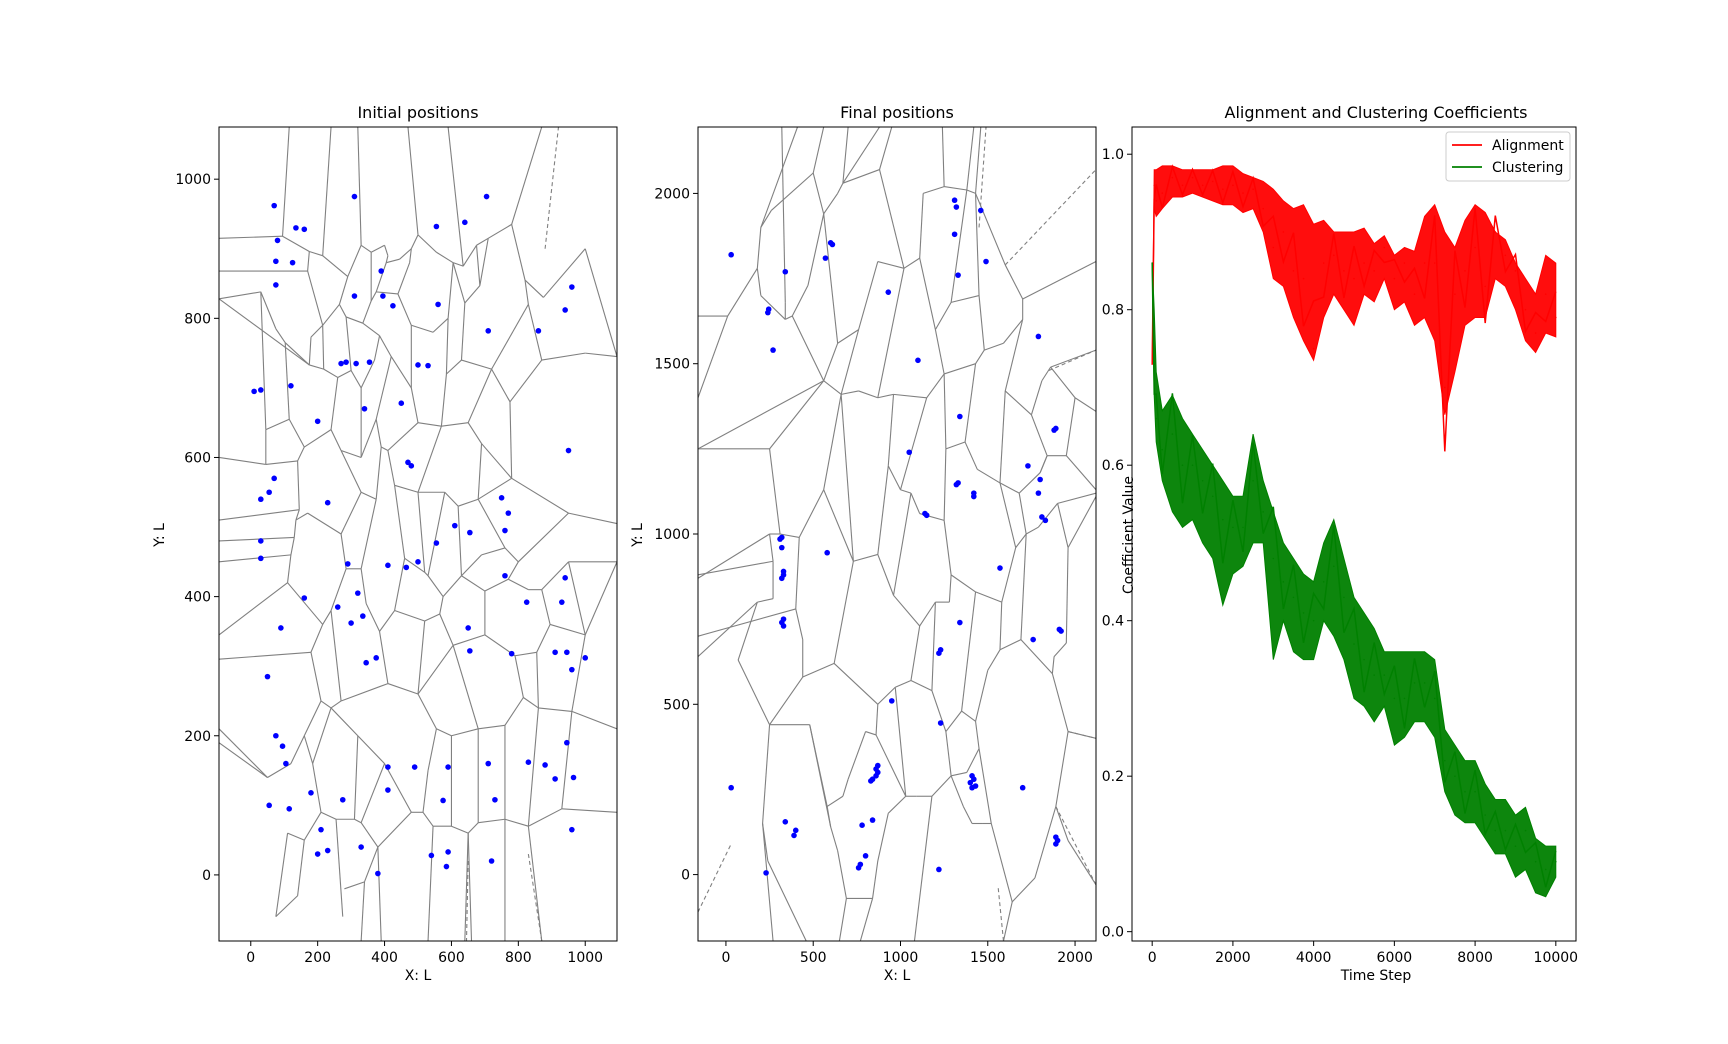  Describe the element at coordinates (518, 958) in the screenshot. I see `x-tick-label: 800` at that location.